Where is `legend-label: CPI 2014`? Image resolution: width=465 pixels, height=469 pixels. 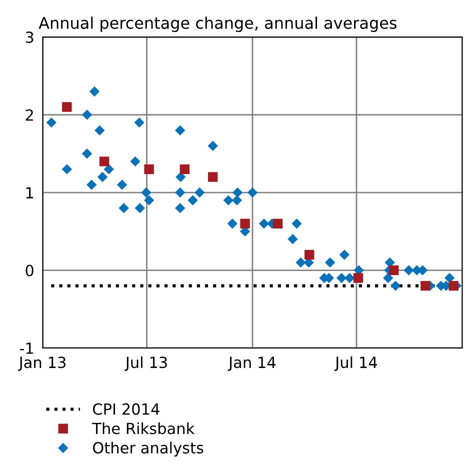
legend-label: CPI 2014 is located at coordinates (126, 409).